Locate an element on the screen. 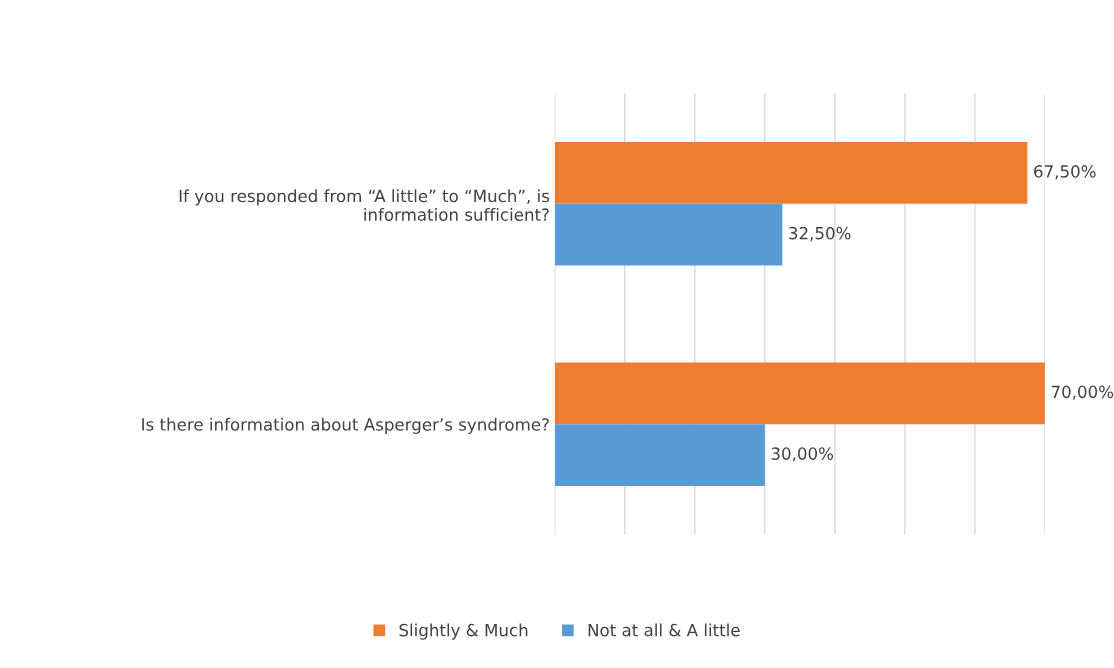 The height and width of the screenshot is (668, 1114). legend-label: Not at all & A little is located at coordinates (664, 630).